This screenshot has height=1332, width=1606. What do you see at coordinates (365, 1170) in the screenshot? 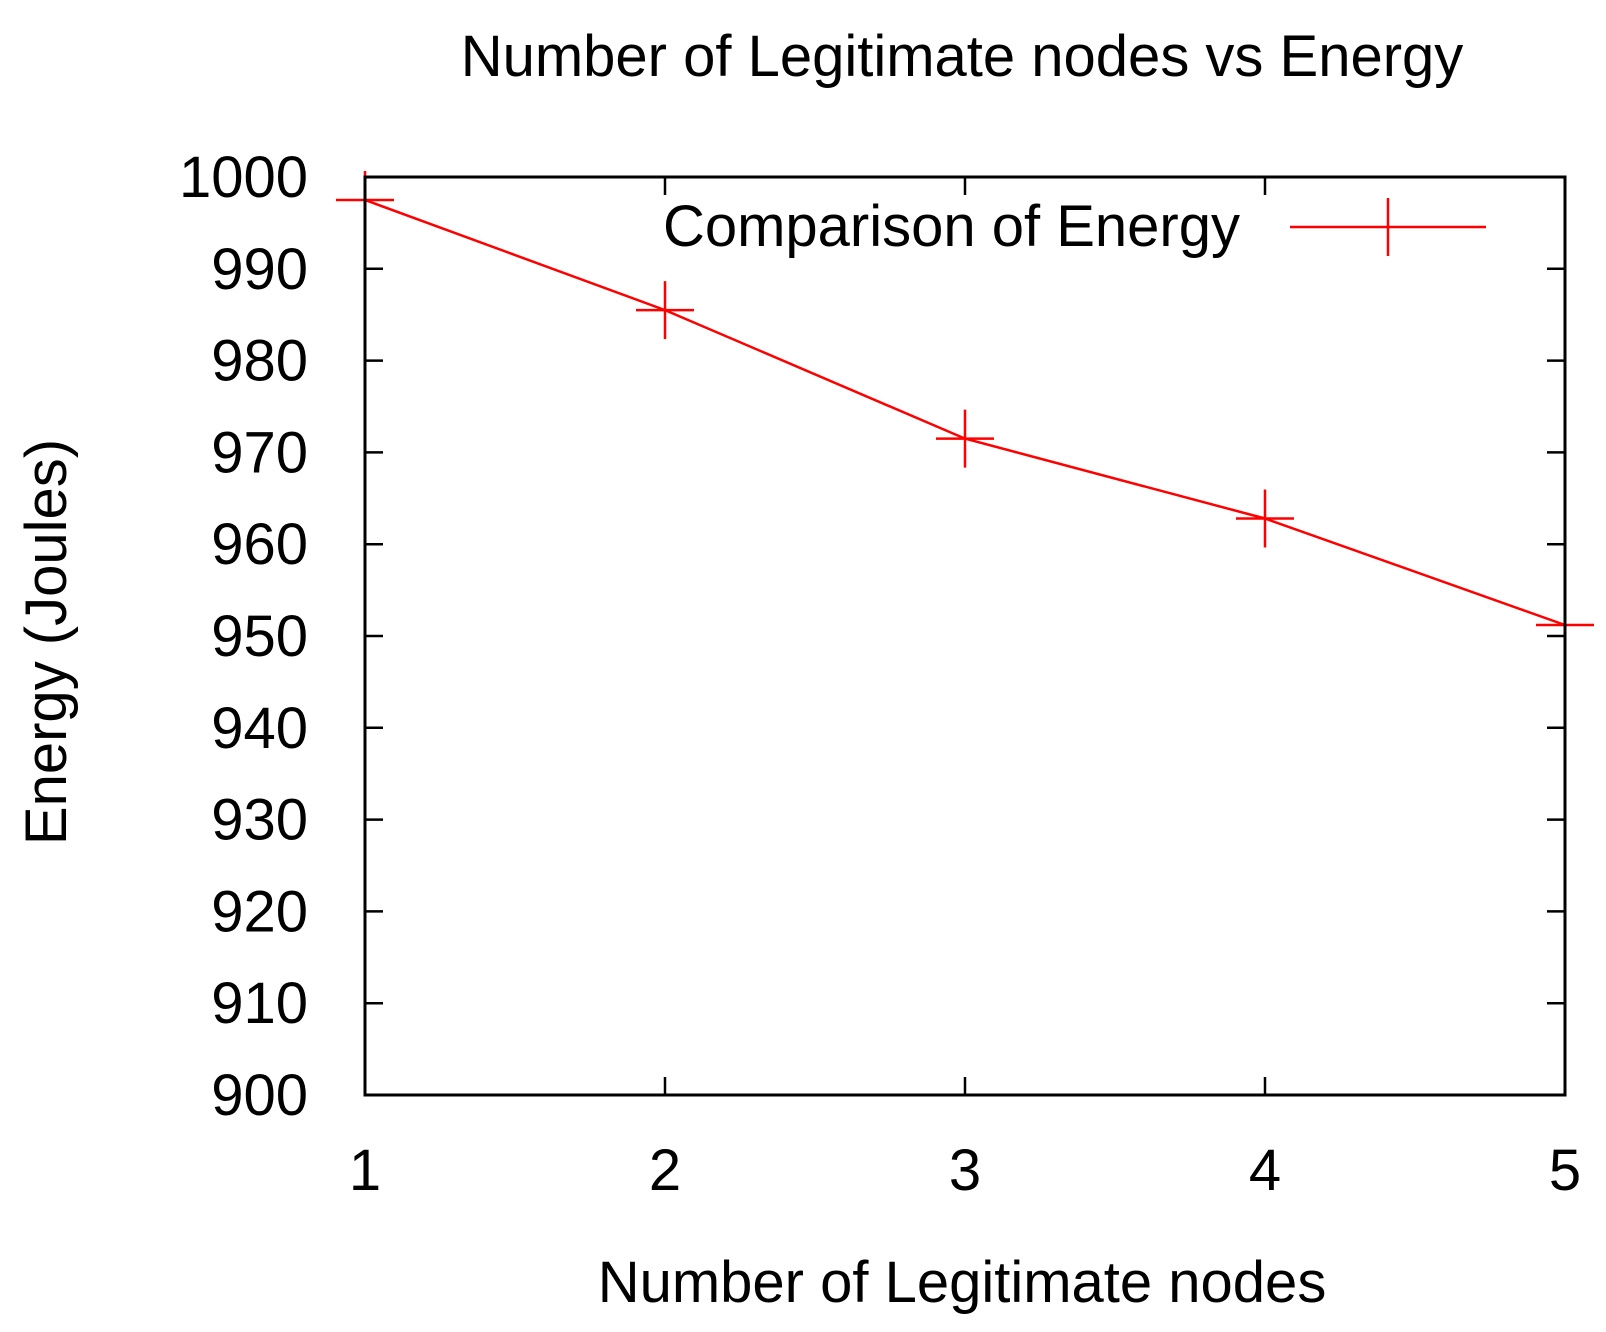
I see `x-tick-label: 1` at bounding box center [365, 1170].